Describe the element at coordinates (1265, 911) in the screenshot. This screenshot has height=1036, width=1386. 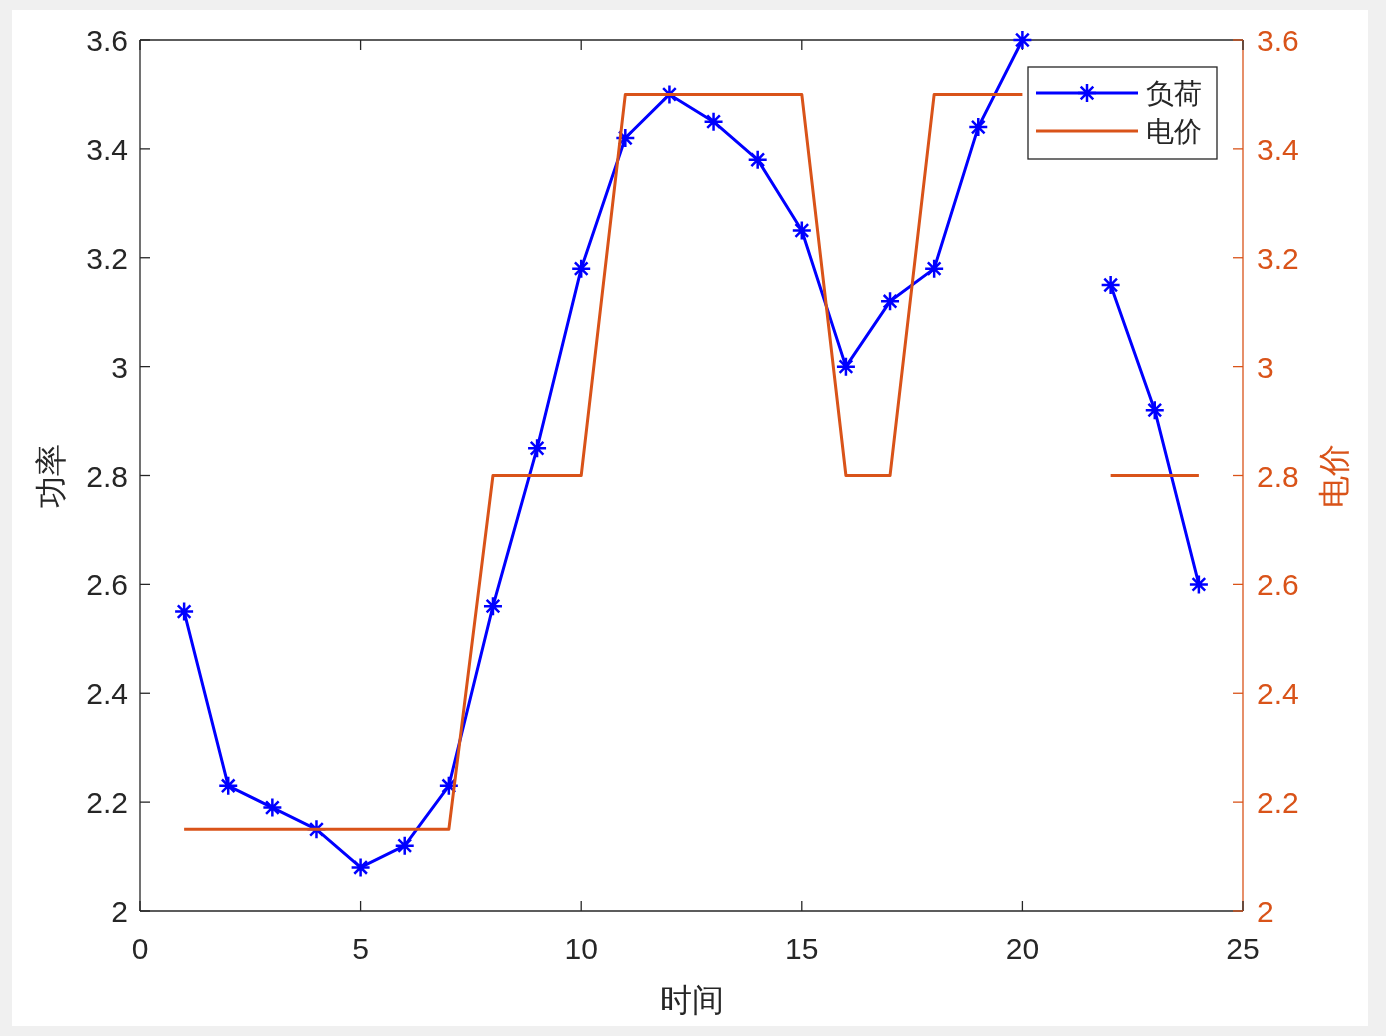
I see `y2-tick-label: 2` at that location.